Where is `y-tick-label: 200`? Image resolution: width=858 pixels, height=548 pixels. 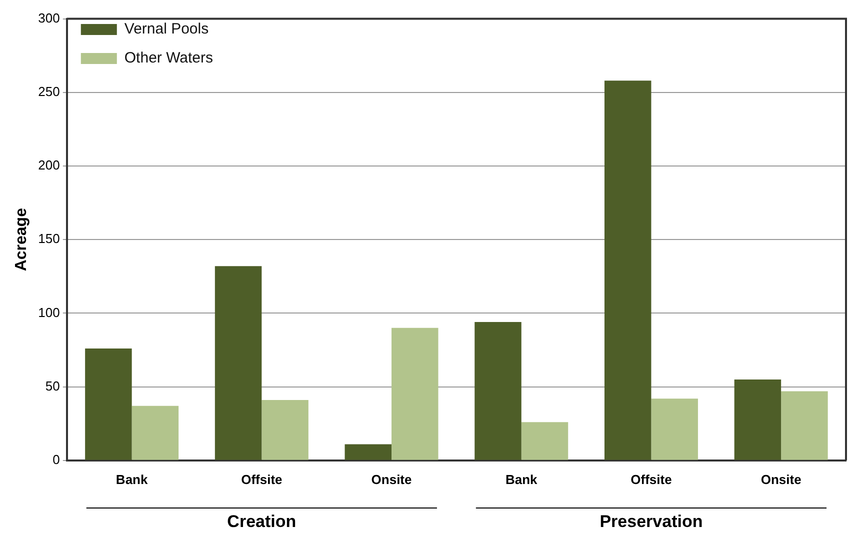 y-tick-label: 200 is located at coordinates (49, 165).